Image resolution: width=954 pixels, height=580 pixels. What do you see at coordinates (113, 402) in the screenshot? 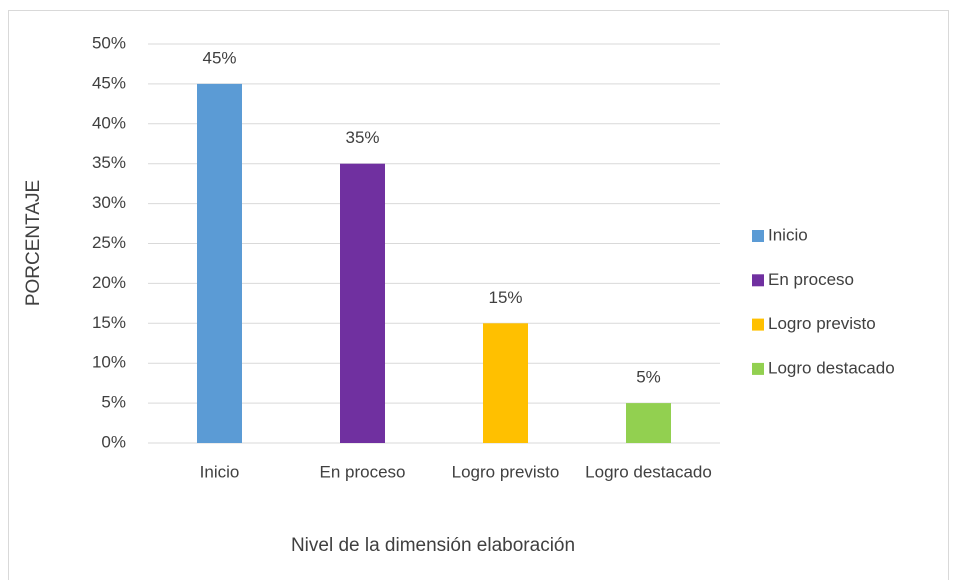
I see `y-tick-label: 5%` at bounding box center [113, 402].